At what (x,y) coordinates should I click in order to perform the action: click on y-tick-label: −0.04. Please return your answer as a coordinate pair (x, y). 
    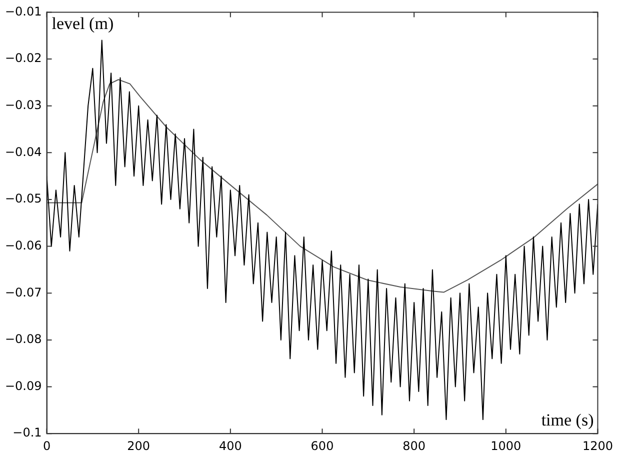
    Looking at the image, I should click on (23, 151).